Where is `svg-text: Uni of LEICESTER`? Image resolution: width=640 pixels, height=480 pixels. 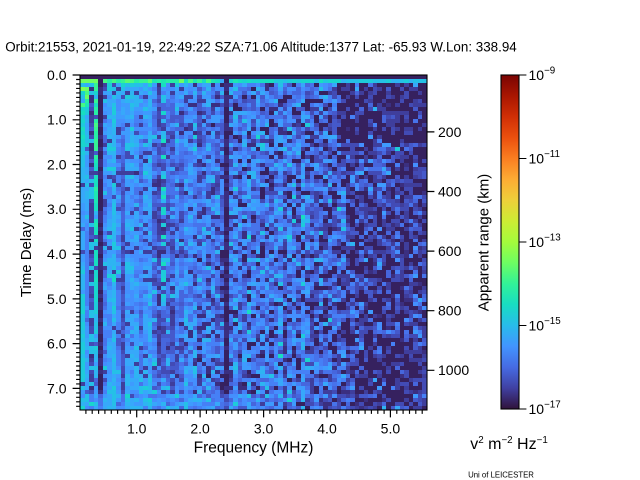
svg-text: Uni of LEICESTER is located at coordinates (501, 475).